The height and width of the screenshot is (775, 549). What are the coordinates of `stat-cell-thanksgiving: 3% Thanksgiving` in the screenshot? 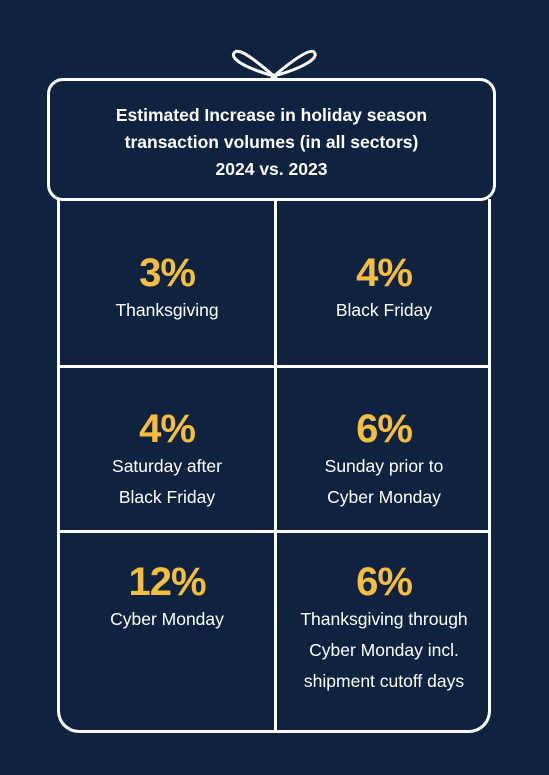 It's located at (167, 288).